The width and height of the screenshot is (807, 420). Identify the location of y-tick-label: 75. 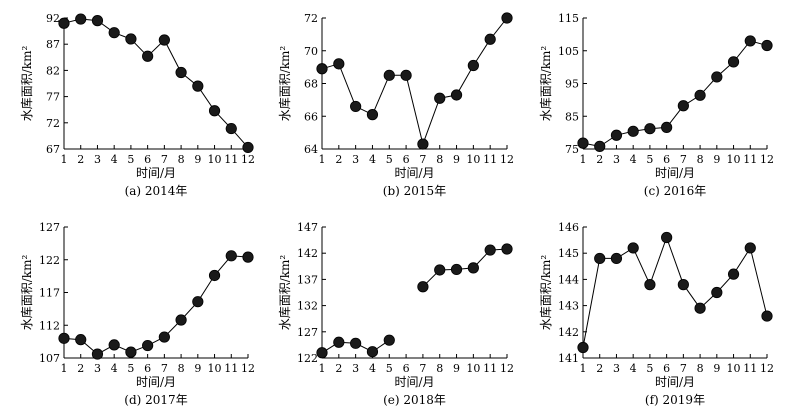
(572, 149).